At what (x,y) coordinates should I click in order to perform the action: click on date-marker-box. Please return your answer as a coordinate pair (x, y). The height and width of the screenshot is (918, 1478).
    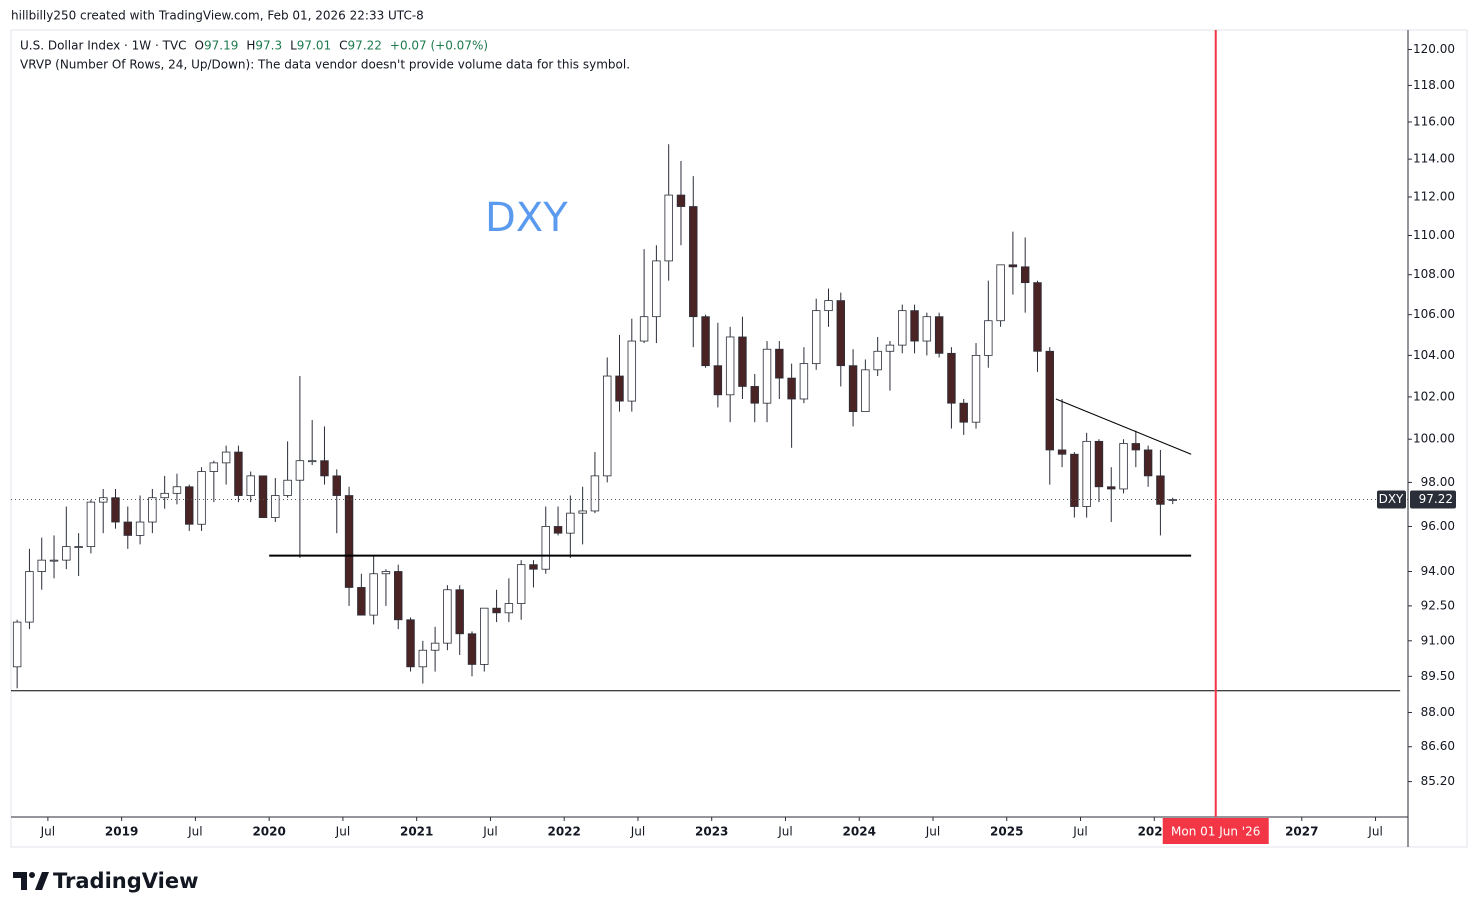
    Looking at the image, I should click on (1215, 831).